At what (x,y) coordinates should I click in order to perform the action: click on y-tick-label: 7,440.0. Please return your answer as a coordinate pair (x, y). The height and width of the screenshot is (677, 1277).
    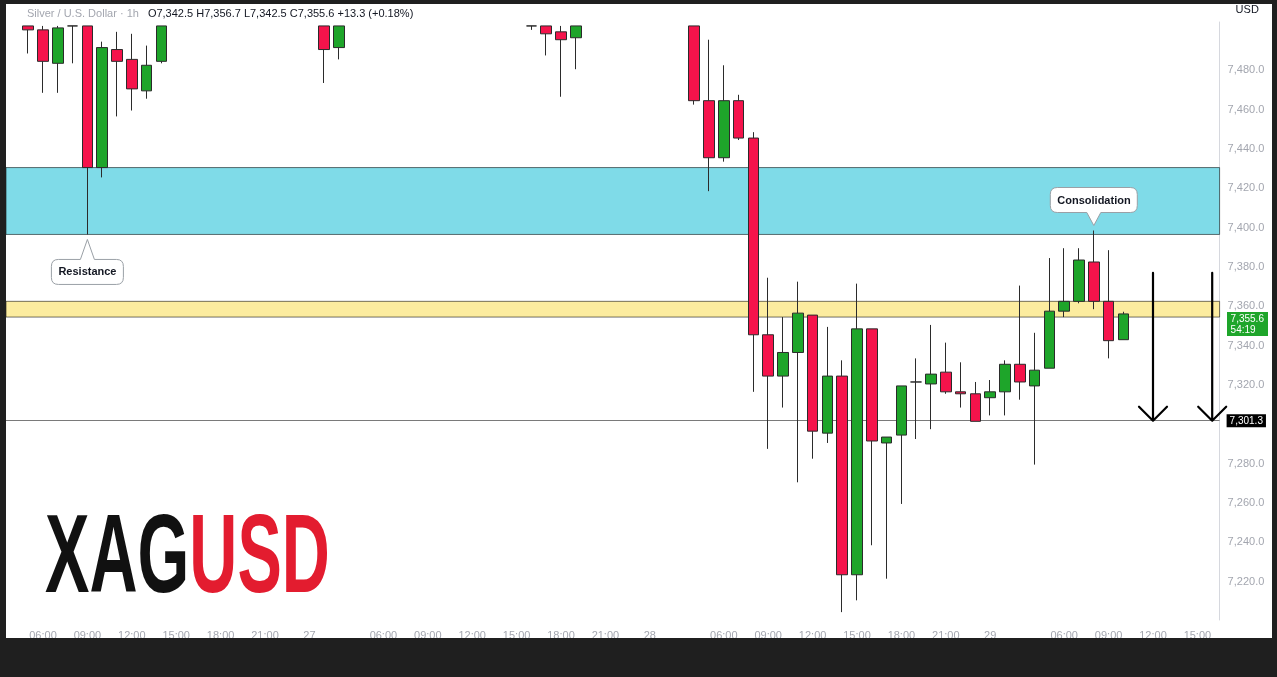
    Looking at the image, I should click on (1246, 147).